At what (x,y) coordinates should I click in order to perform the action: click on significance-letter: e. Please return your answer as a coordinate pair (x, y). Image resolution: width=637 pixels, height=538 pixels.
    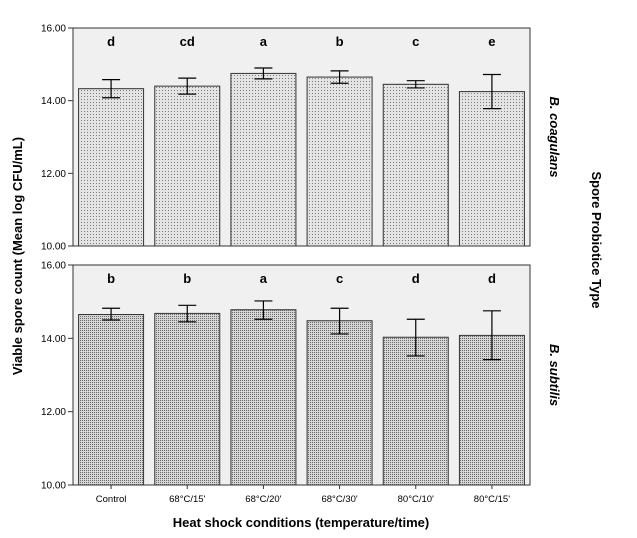
    Looking at the image, I should click on (491, 41).